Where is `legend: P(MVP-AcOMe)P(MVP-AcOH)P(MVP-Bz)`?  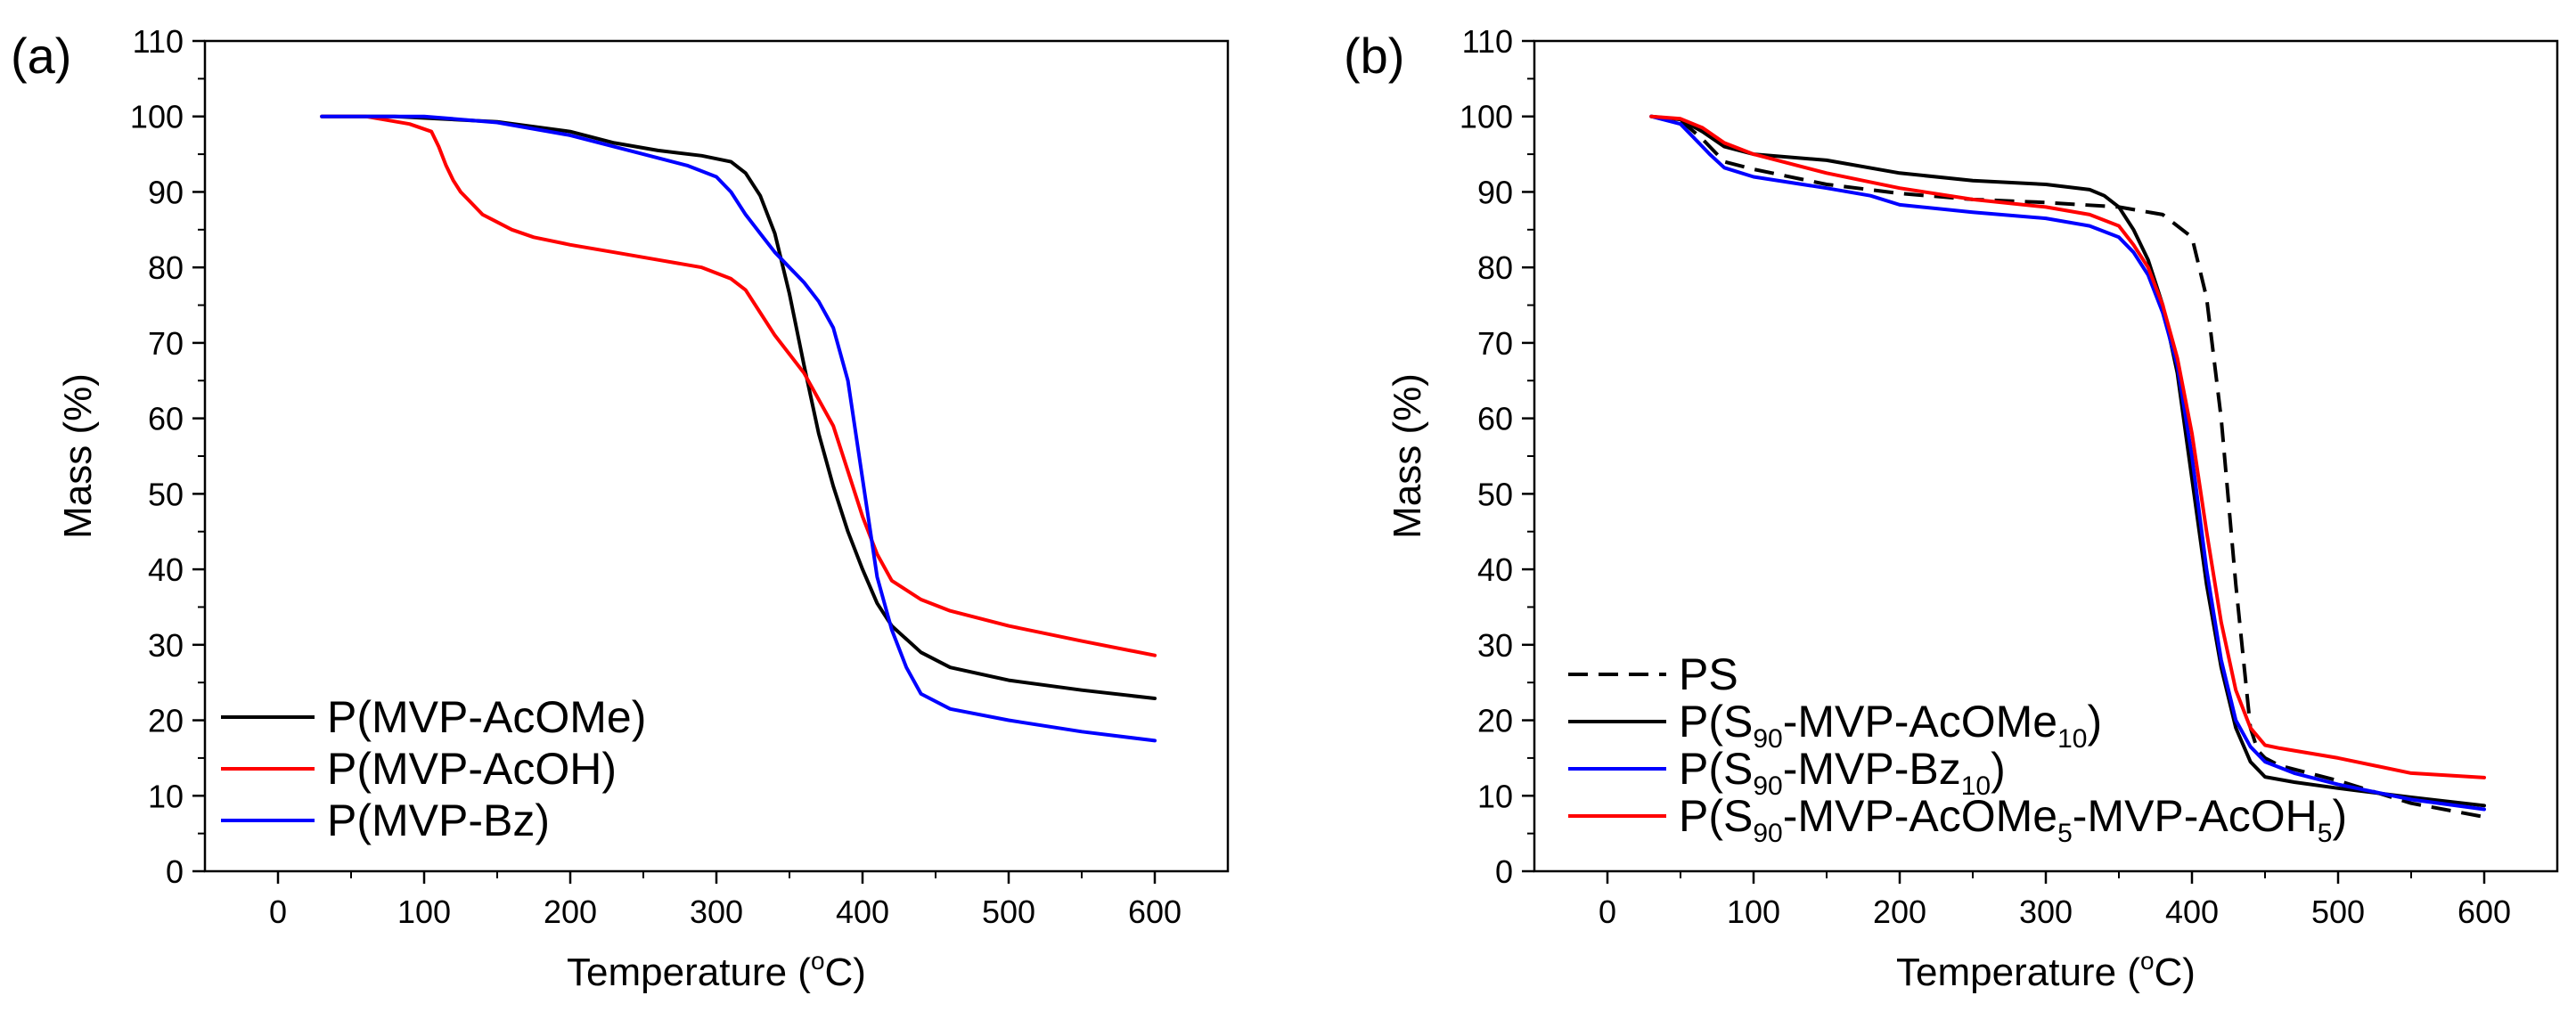 legend: P(MVP-AcOMe)P(MVP-AcOH)P(MVP-Bz) is located at coordinates (433, 768).